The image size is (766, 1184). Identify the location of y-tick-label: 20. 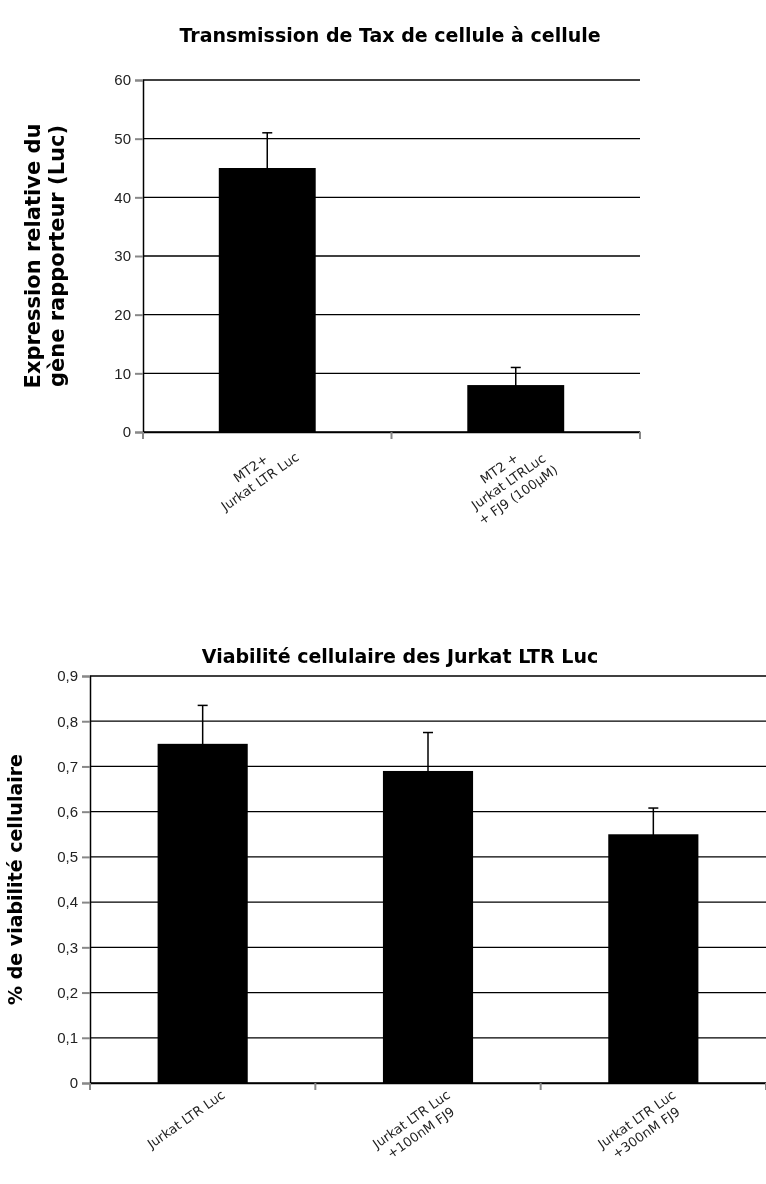
(122, 314).